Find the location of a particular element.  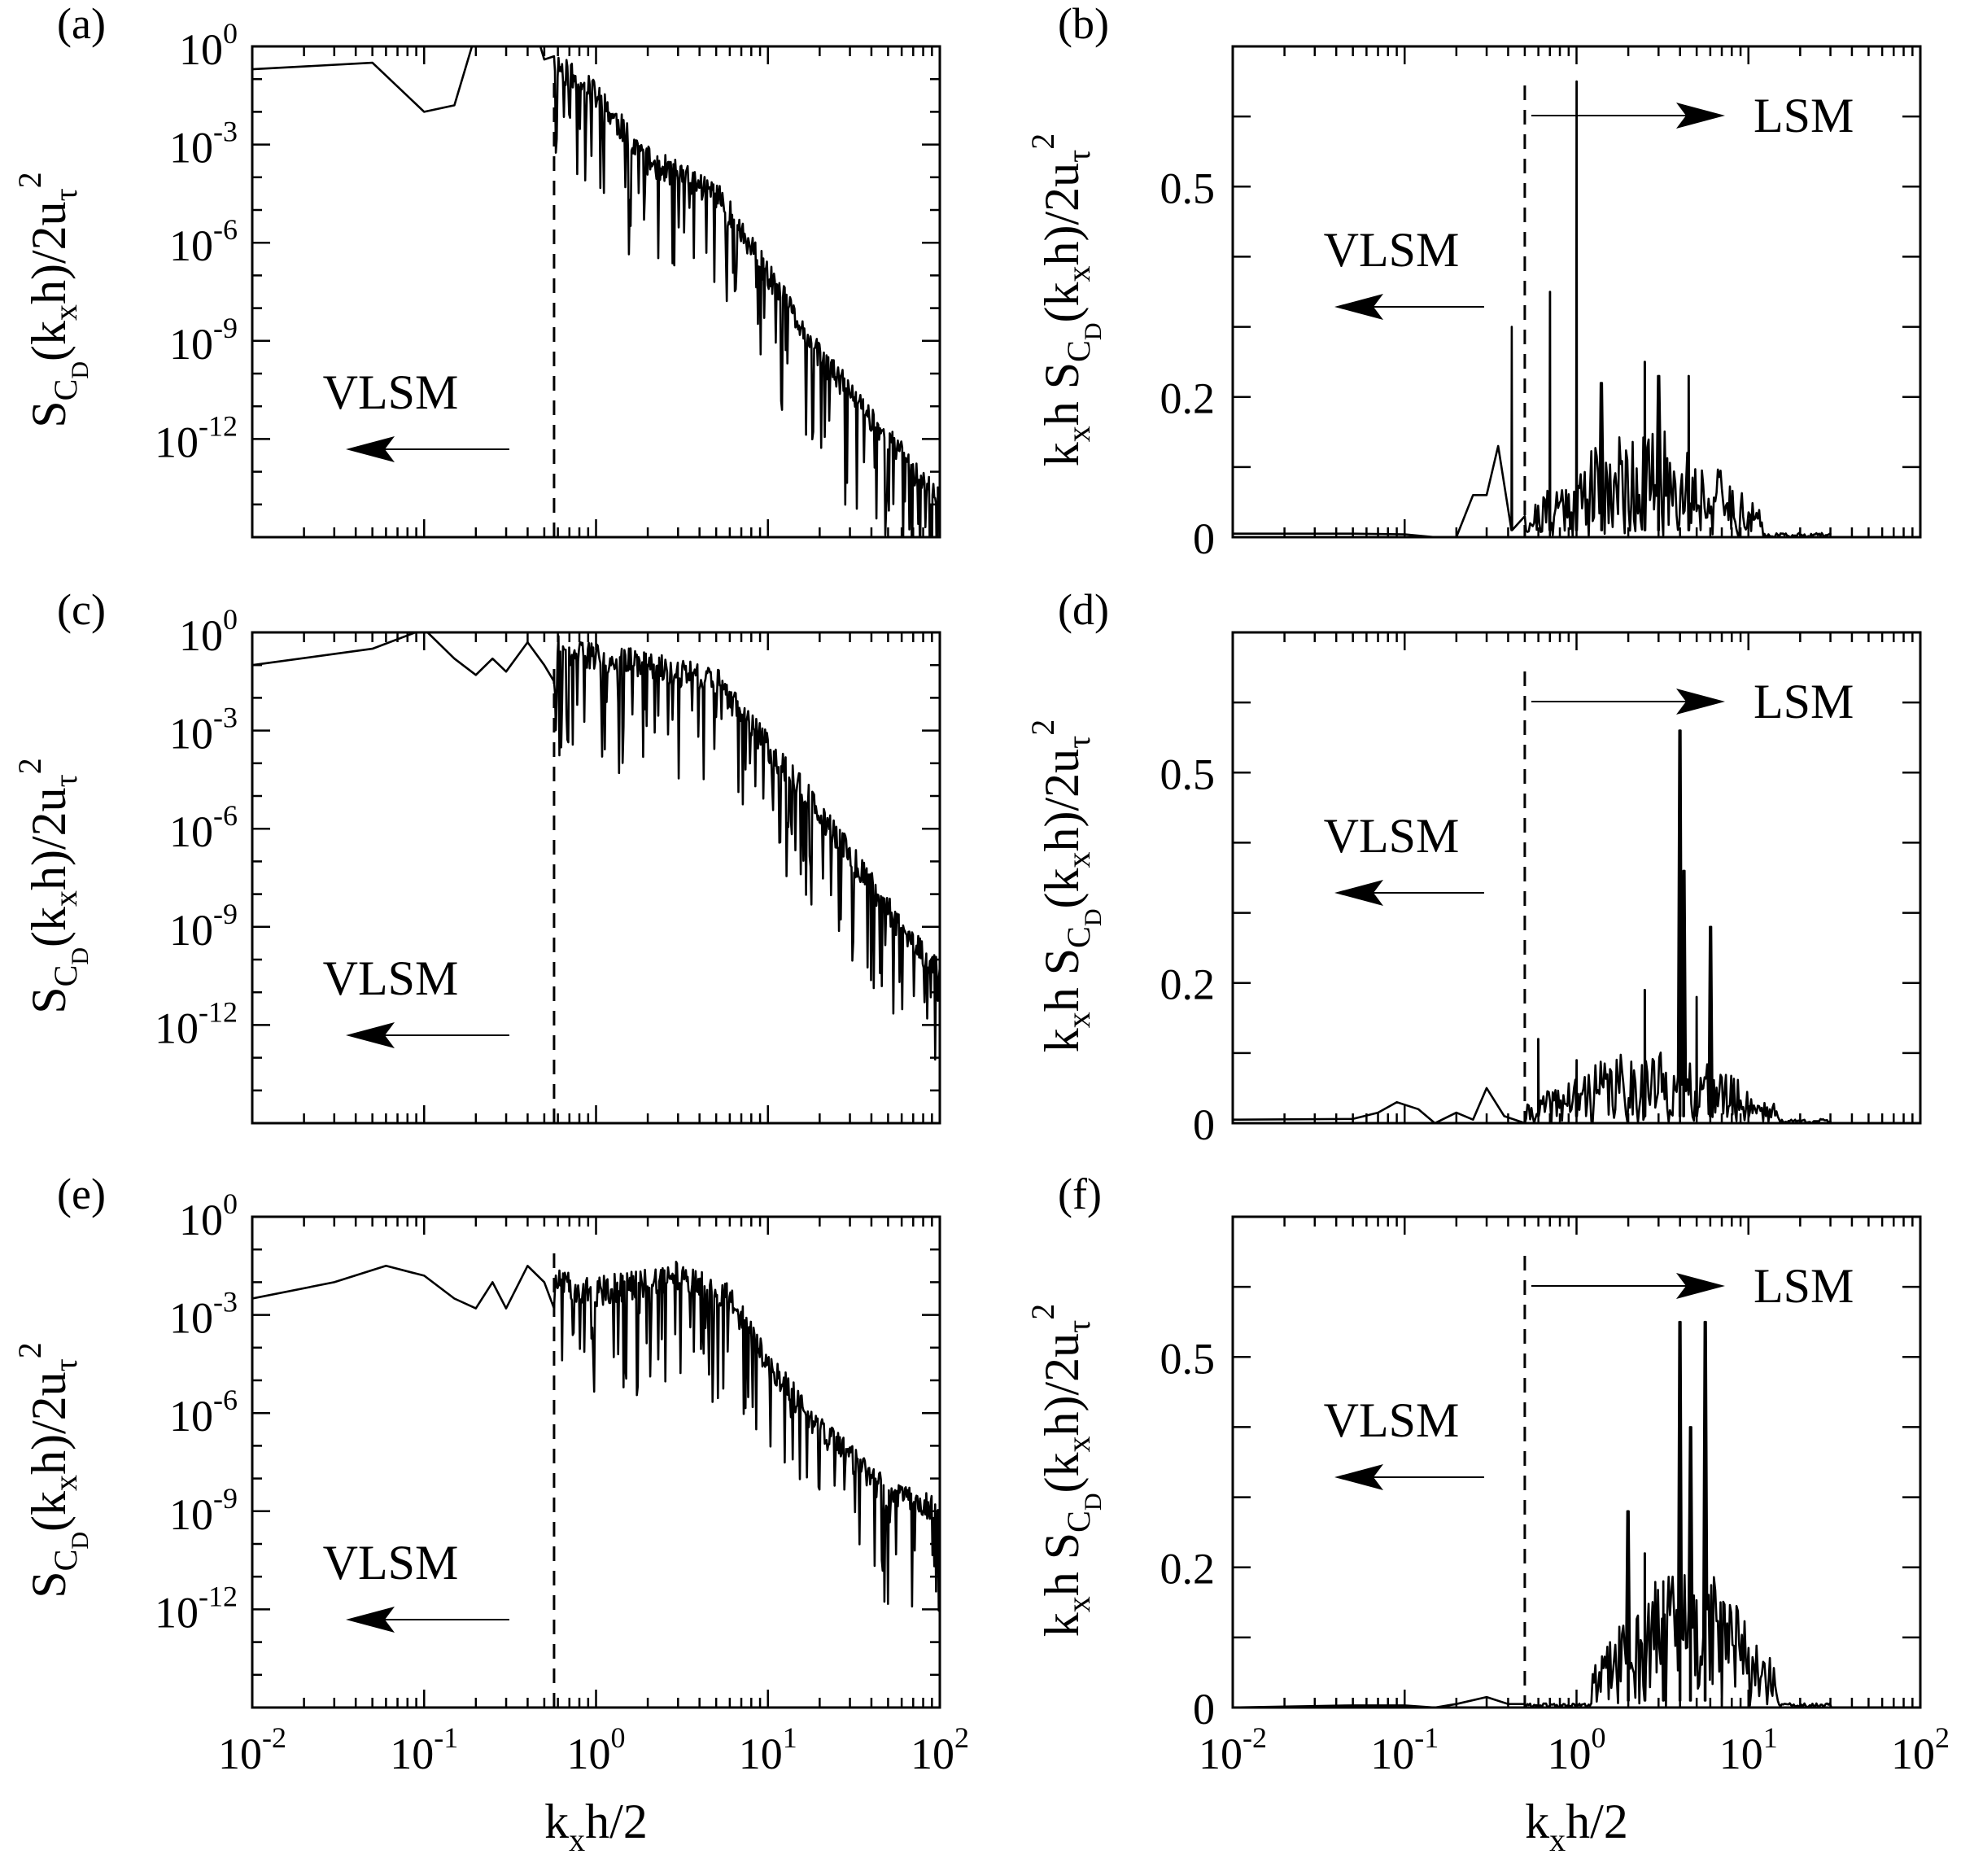

panel-label: (f) is located at coordinates (1080, 1194).